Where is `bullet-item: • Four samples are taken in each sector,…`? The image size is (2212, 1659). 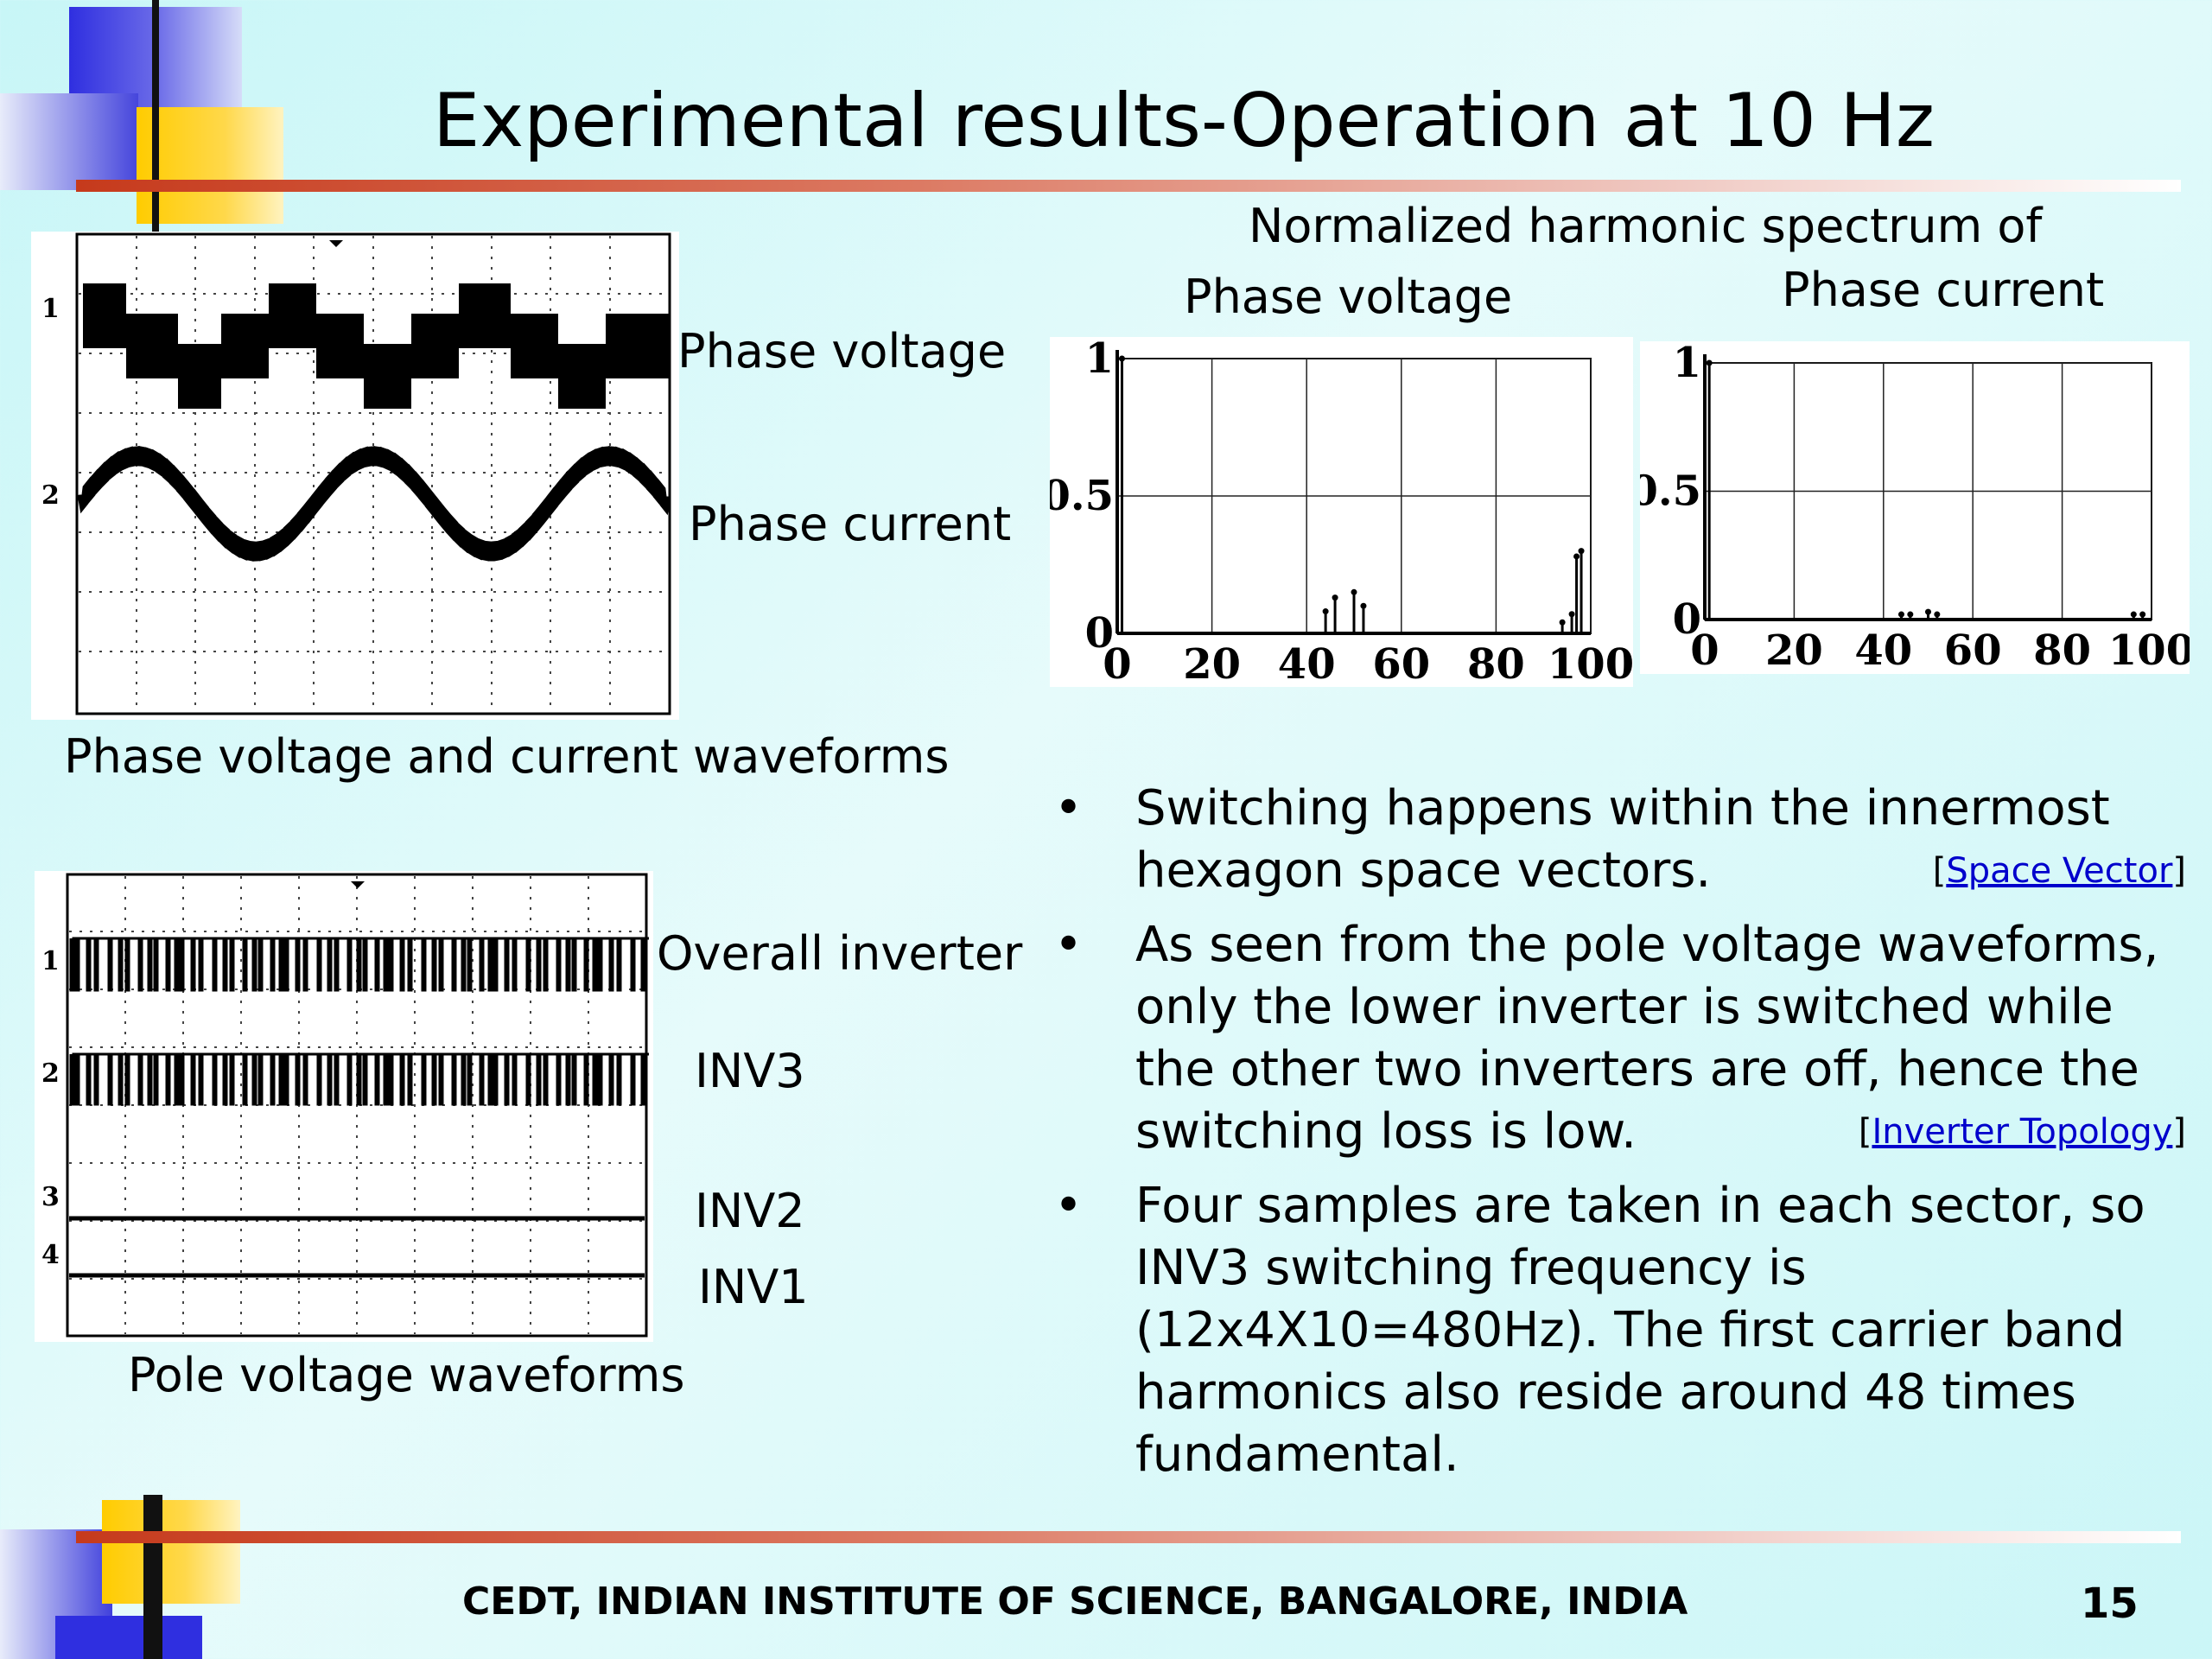
bullet-item: • Four samples are taken in each sector,… is located at coordinates (1616, 1330).